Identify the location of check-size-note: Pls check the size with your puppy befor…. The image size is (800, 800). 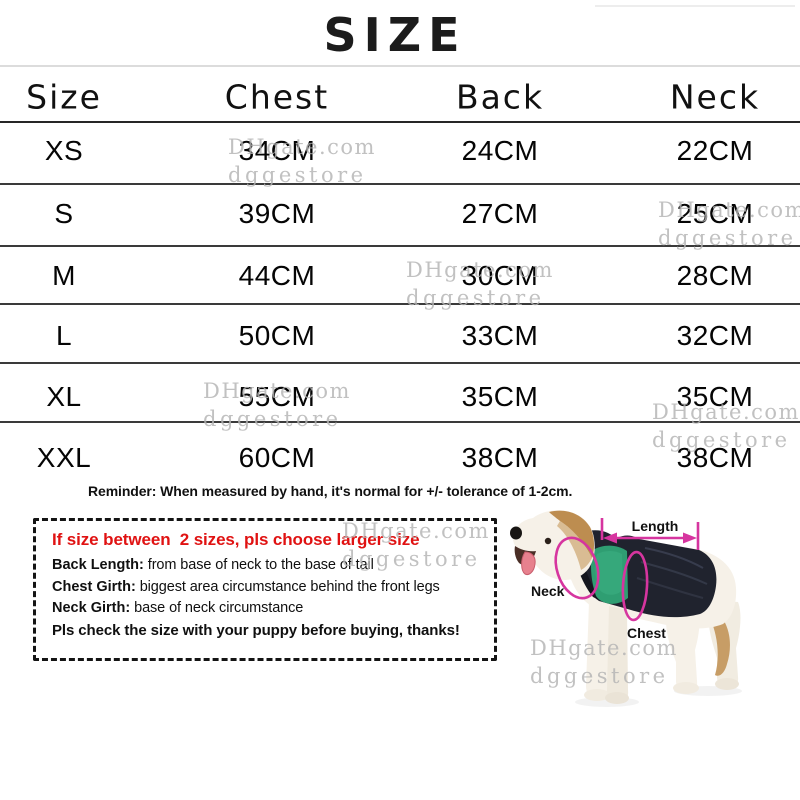
(256, 630).